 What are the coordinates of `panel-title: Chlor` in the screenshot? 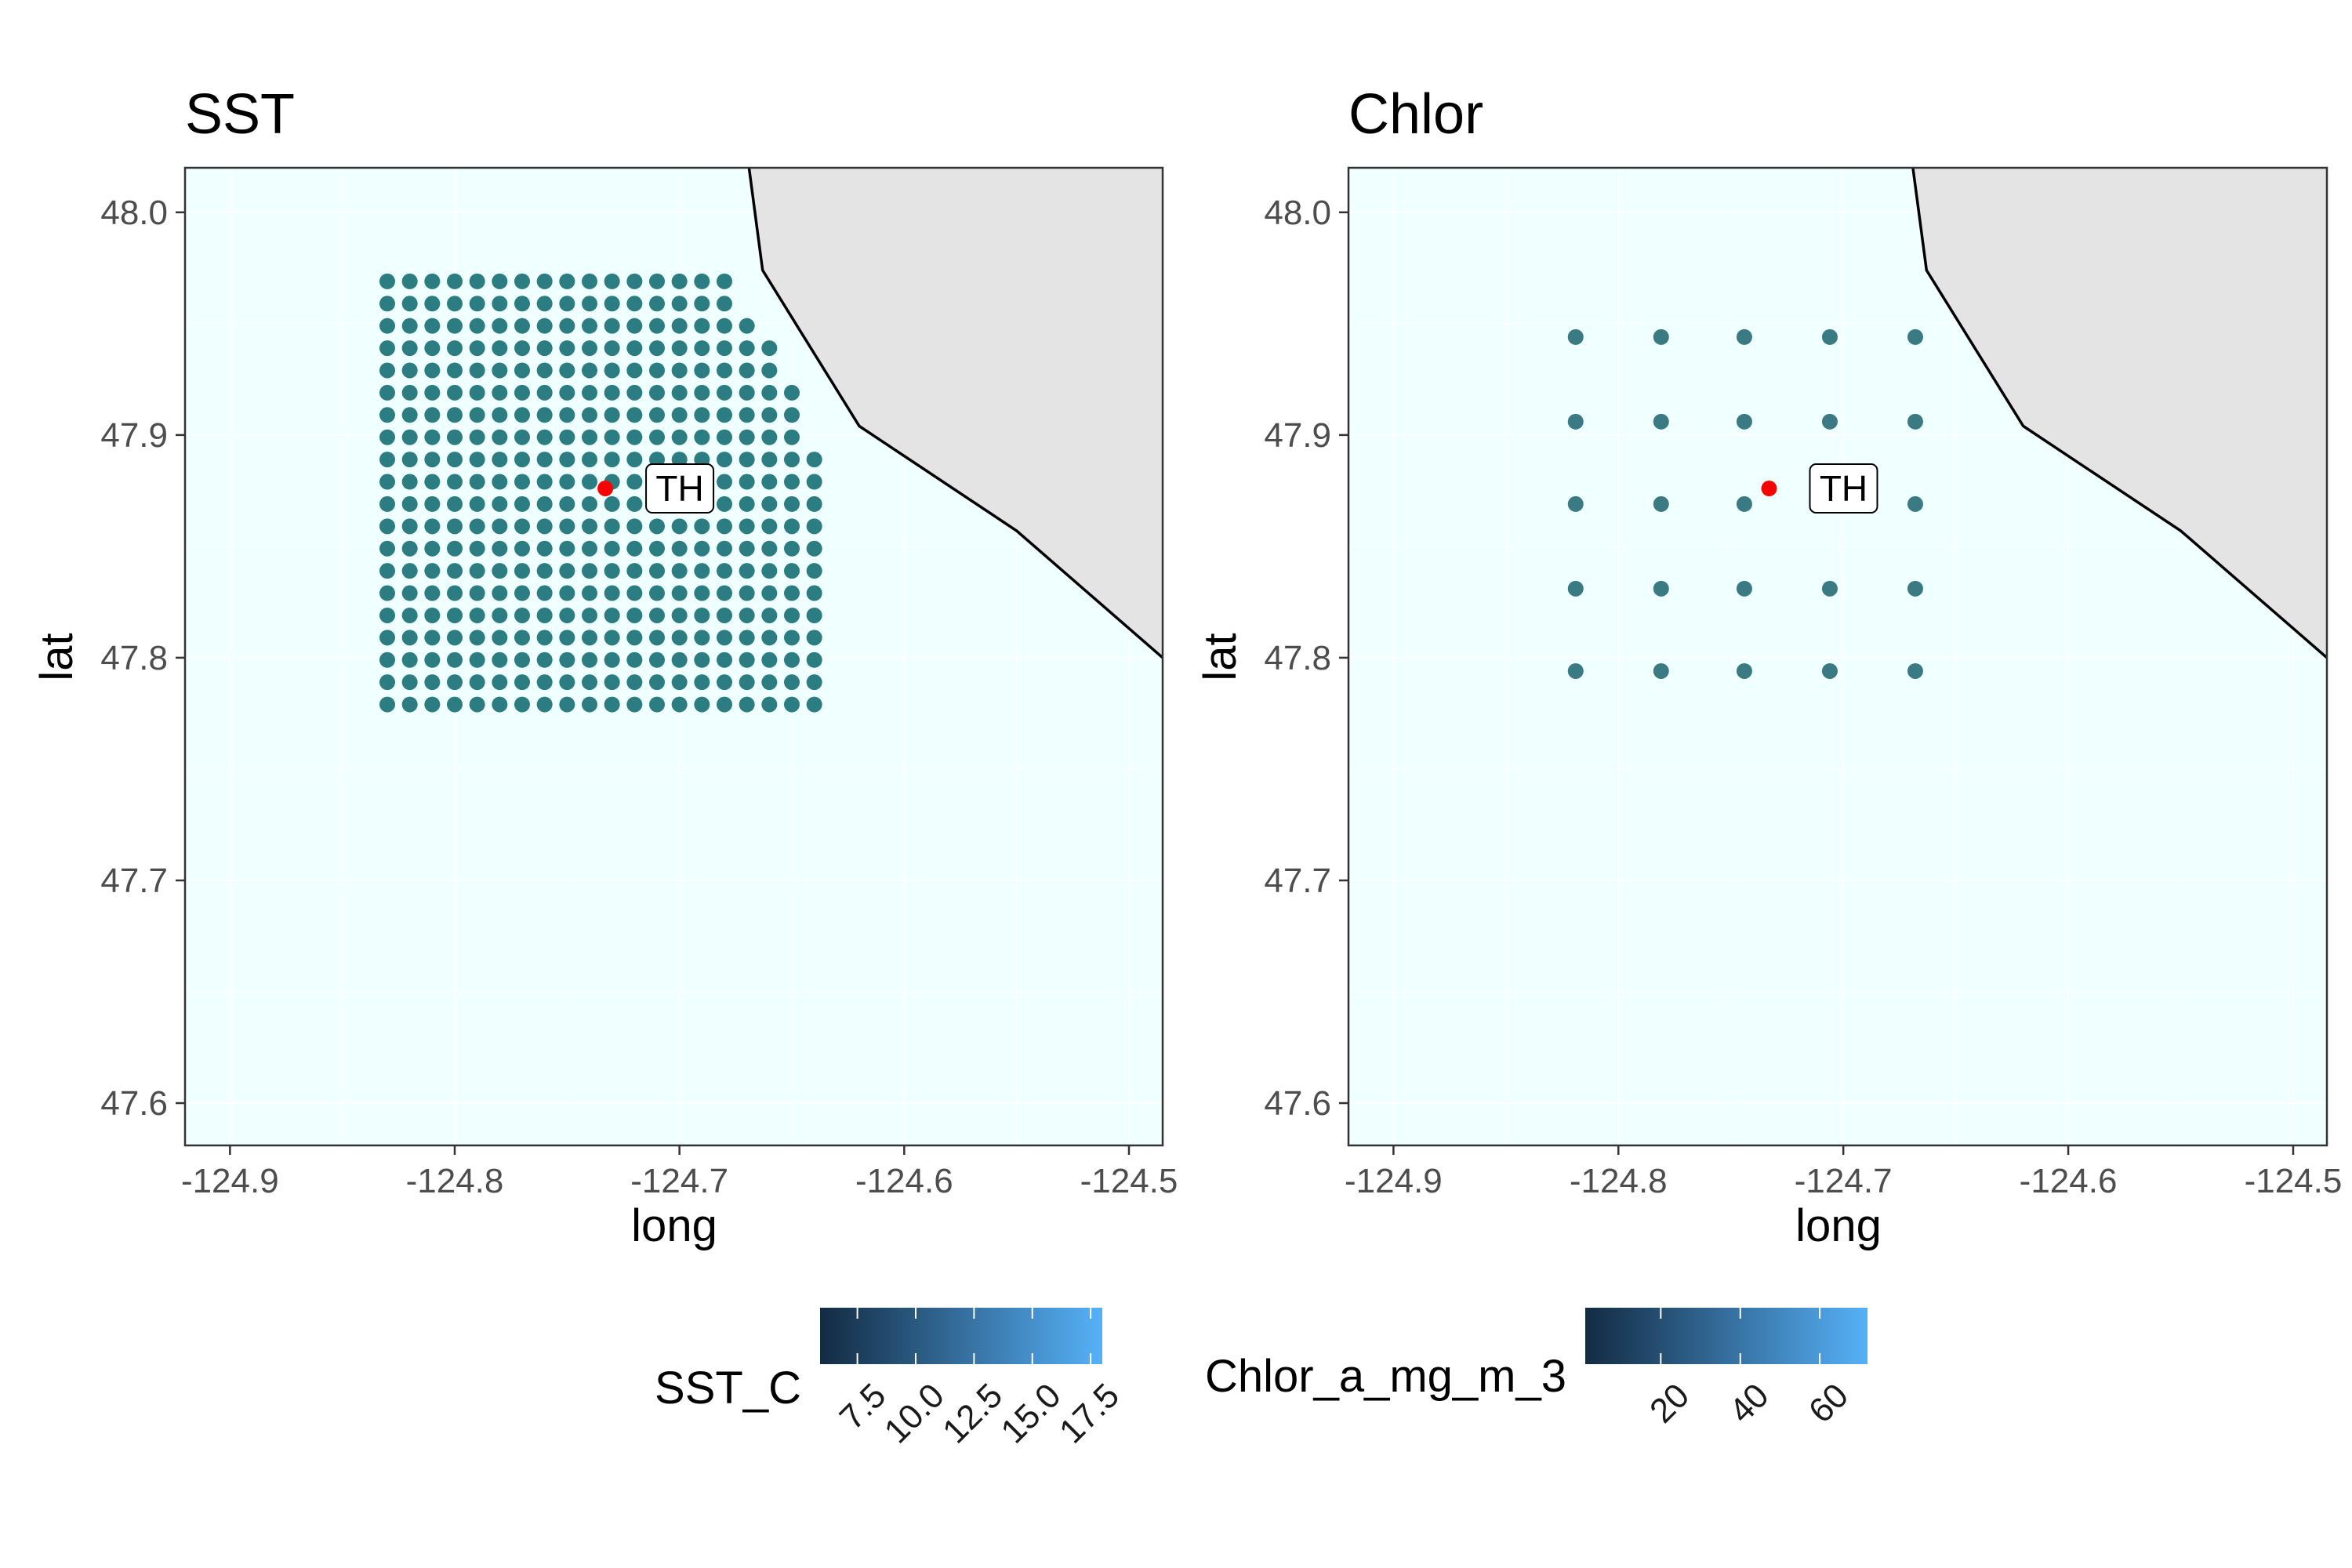 It's located at (1415, 114).